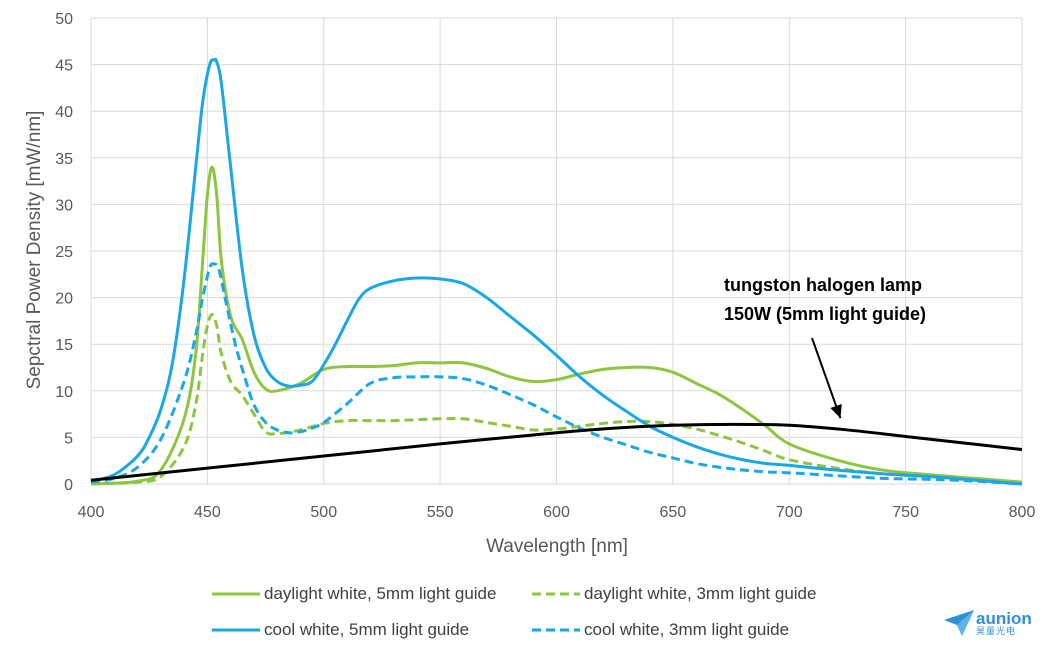 The height and width of the screenshot is (650, 1052). Describe the element at coordinates (556, 512) in the screenshot. I see `x-tick-label: 600` at that location.